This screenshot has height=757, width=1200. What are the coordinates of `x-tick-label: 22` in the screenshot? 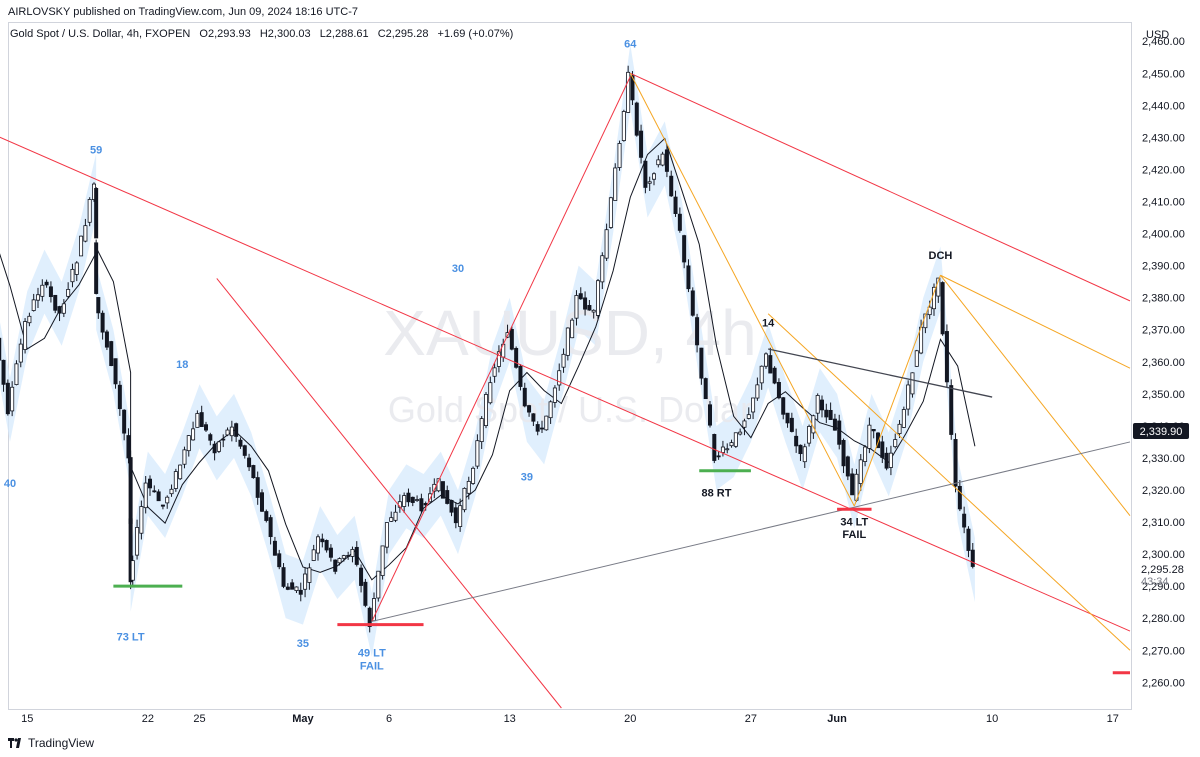 It's located at (148, 719).